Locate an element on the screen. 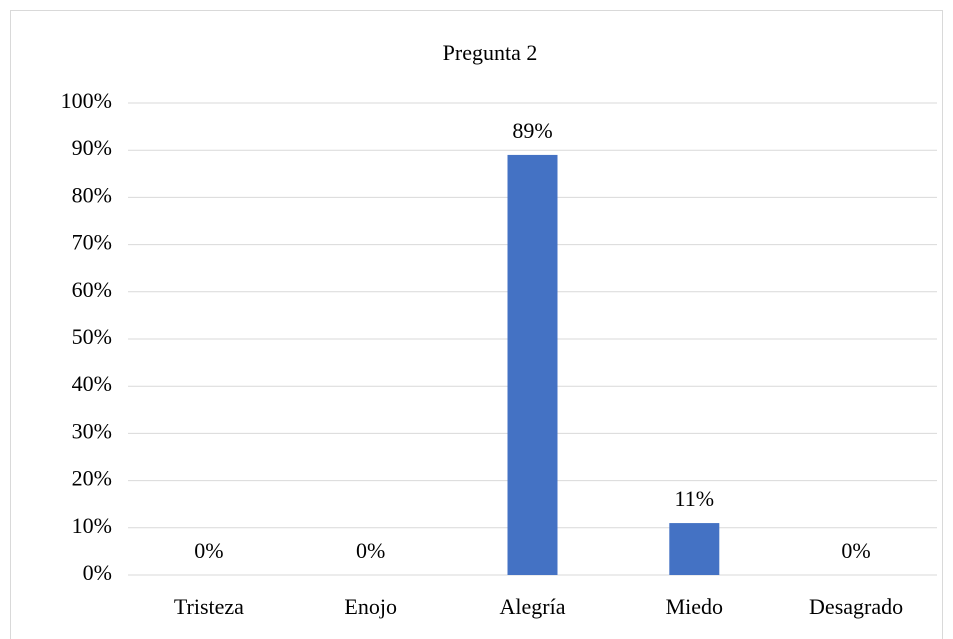 This screenshot has width=953, height=639. y-tick-label: 60% is located at coordinates (92, 289).